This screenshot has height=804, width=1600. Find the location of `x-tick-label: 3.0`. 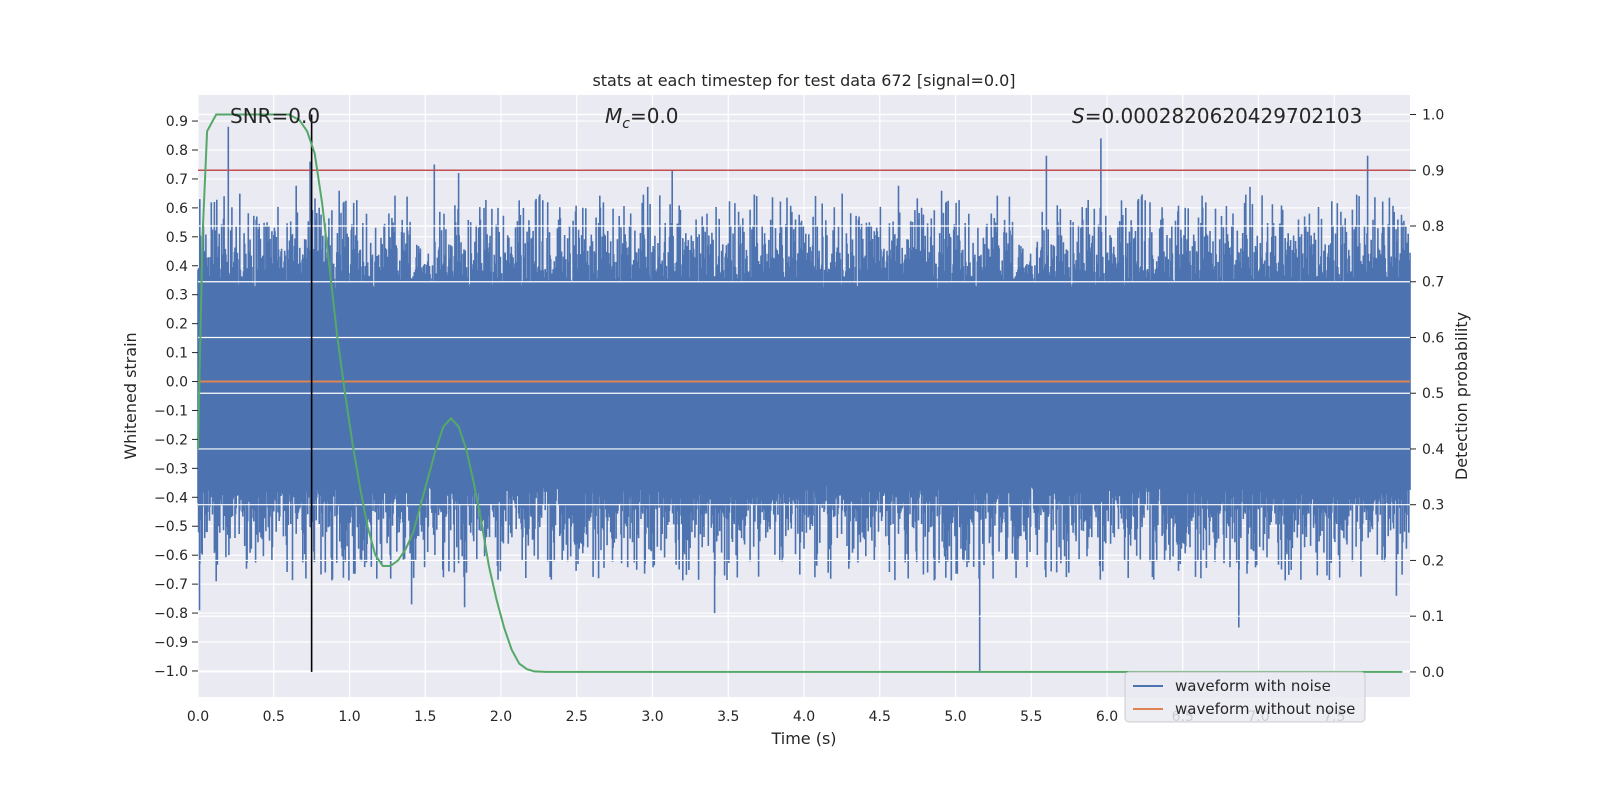

x-tick-label: 3.0 is located at coordinates (652, 717).